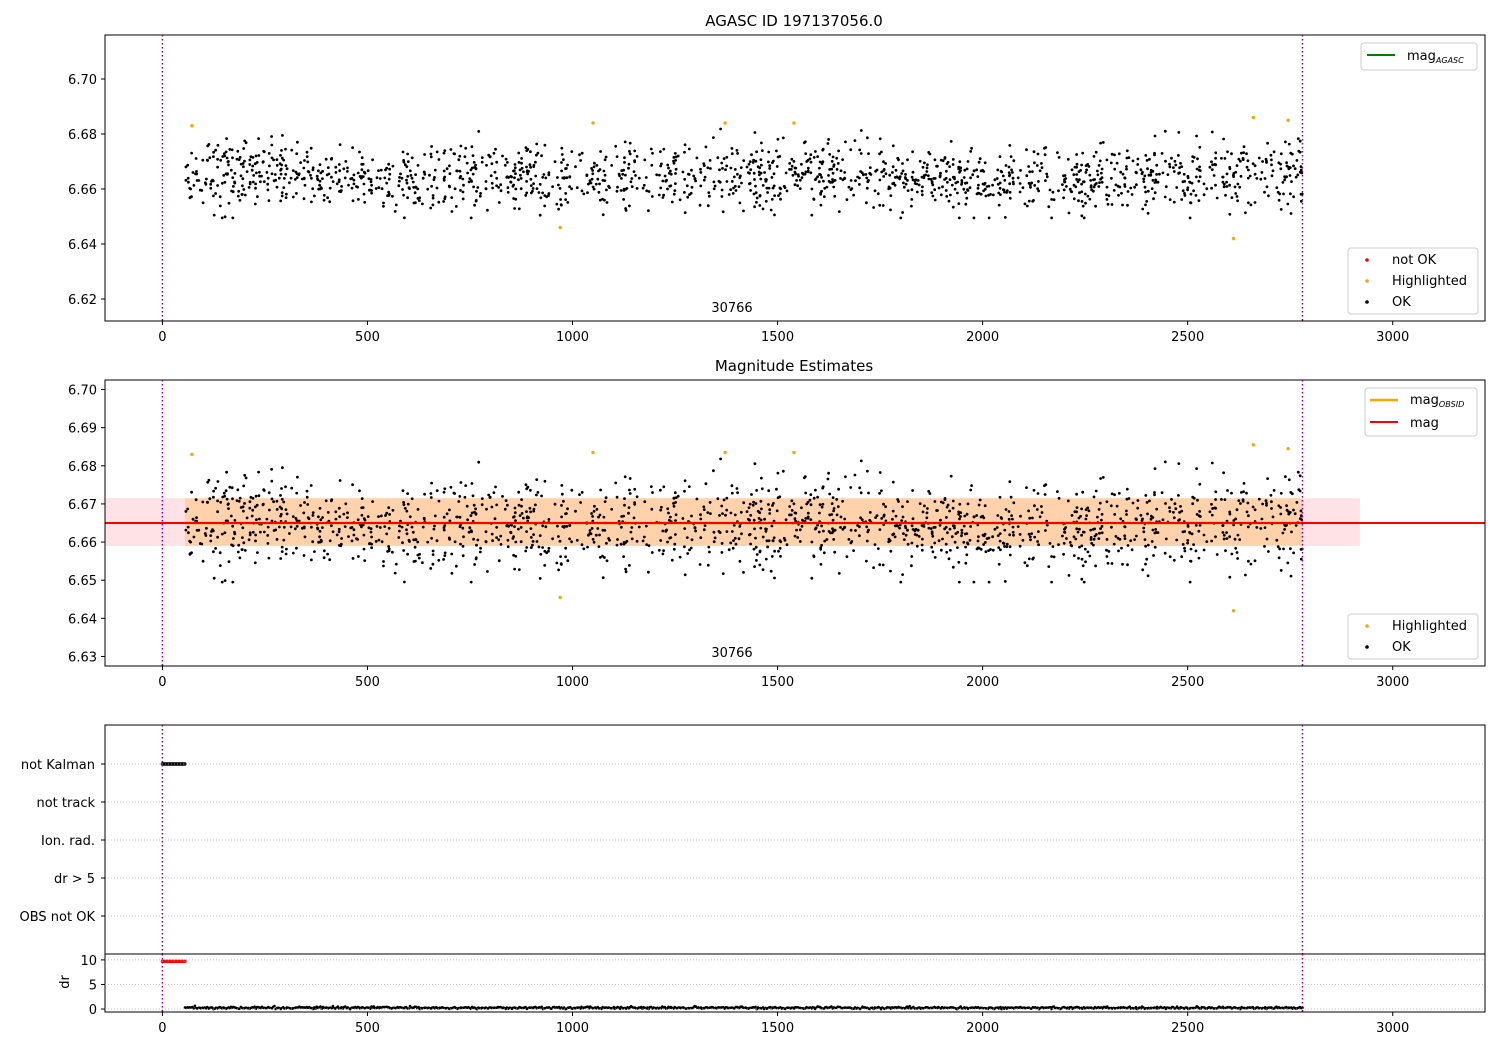 The image size is (1500, 1050). Describe the element at coordinates (1107, 1006) in the screenshot. I see `dr-point` at that location.